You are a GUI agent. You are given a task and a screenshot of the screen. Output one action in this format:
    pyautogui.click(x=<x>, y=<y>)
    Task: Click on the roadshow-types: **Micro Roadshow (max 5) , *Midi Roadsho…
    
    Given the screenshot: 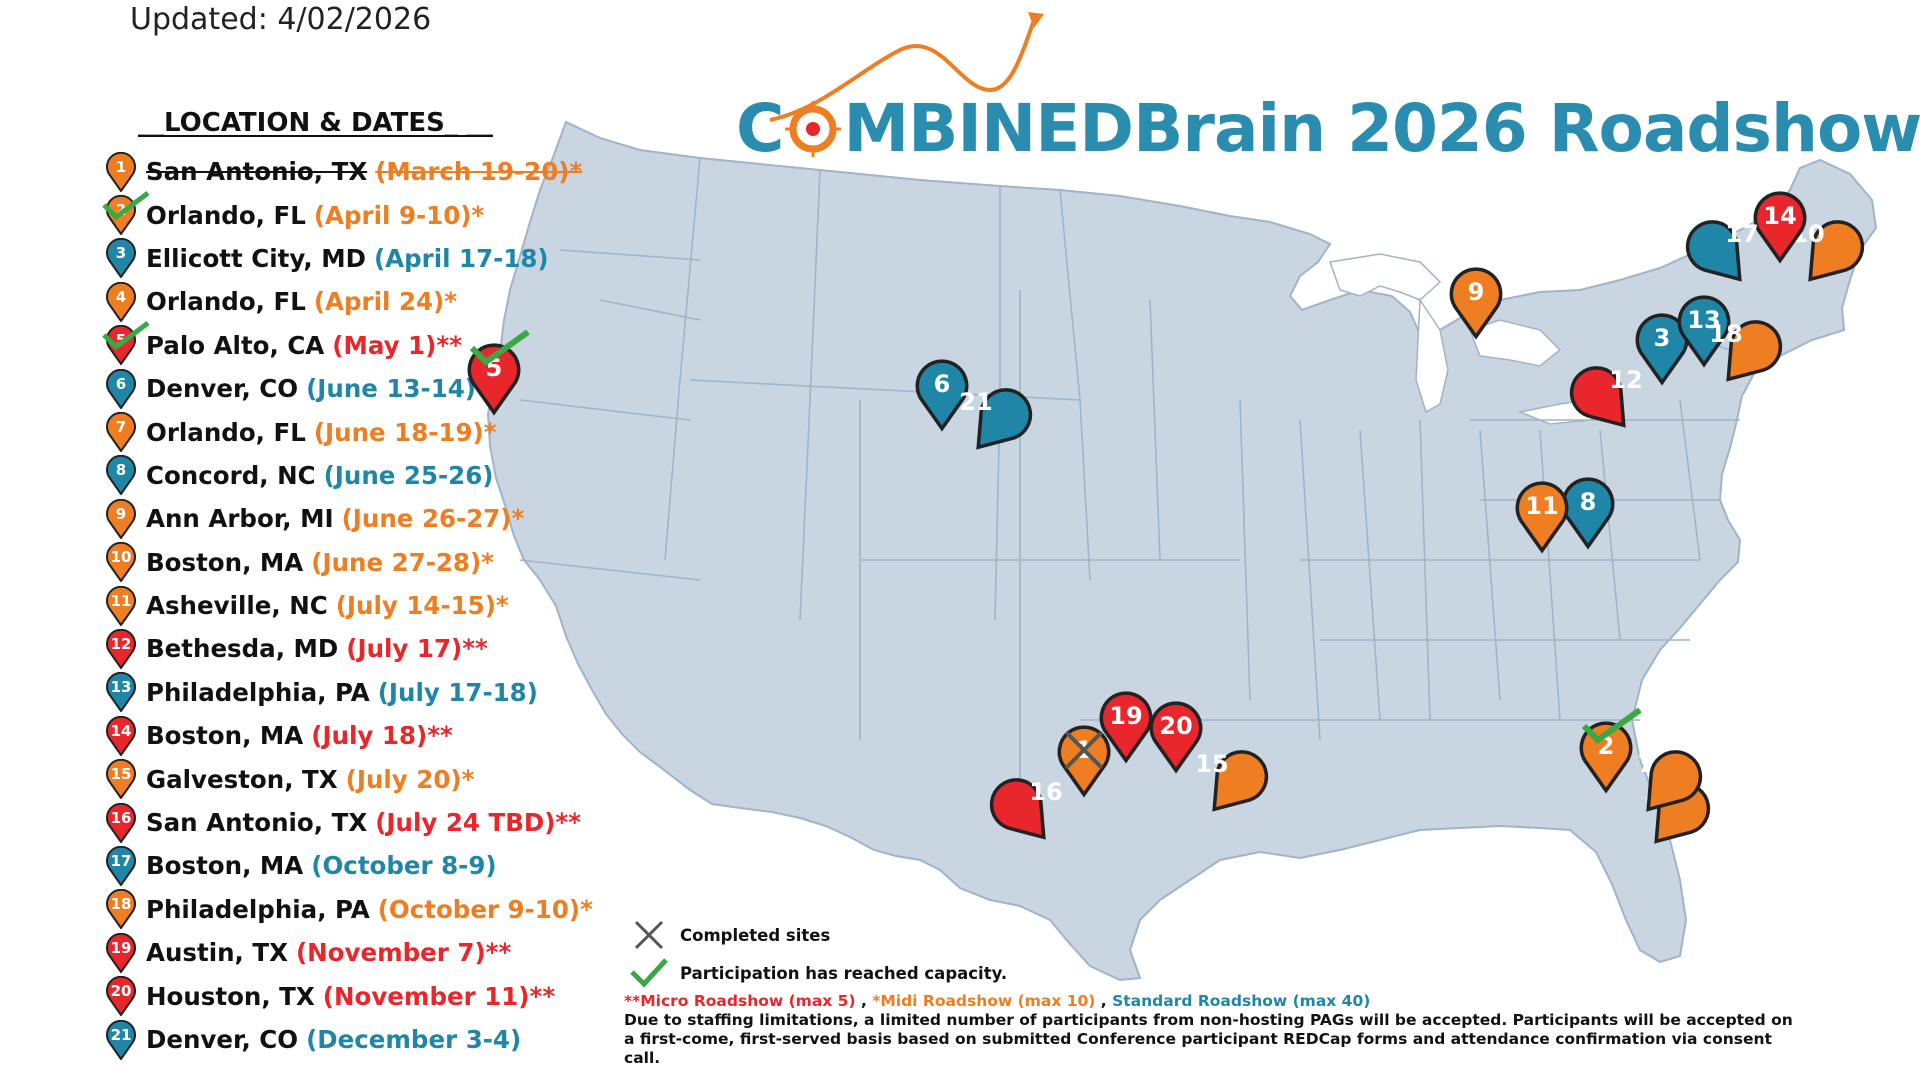 What is the action you would take?
    pyautogui.click(x=1214, y=1001)
    